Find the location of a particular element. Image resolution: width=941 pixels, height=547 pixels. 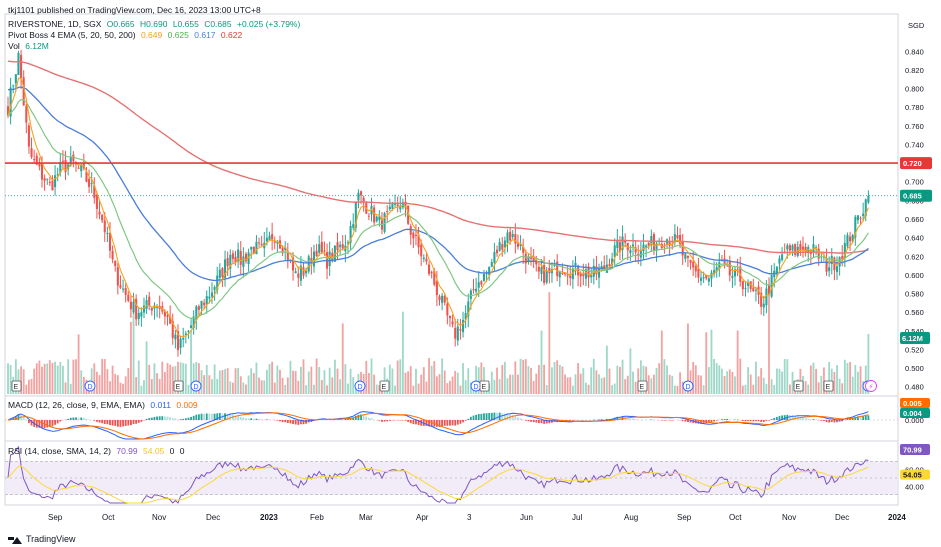

vol-line: Vol 6.12M is located at coordinates (30, 46).